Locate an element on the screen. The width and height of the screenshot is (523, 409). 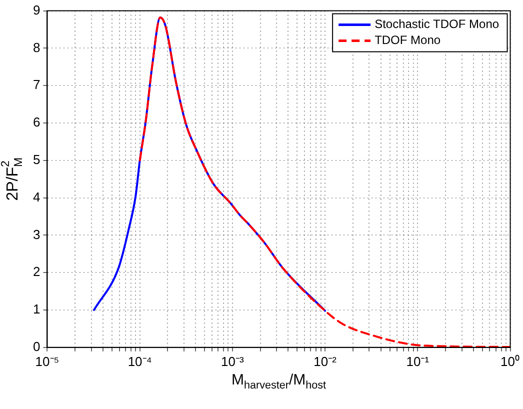
x-tick-label: 10⁻³ is located at coordinates (233, 361).